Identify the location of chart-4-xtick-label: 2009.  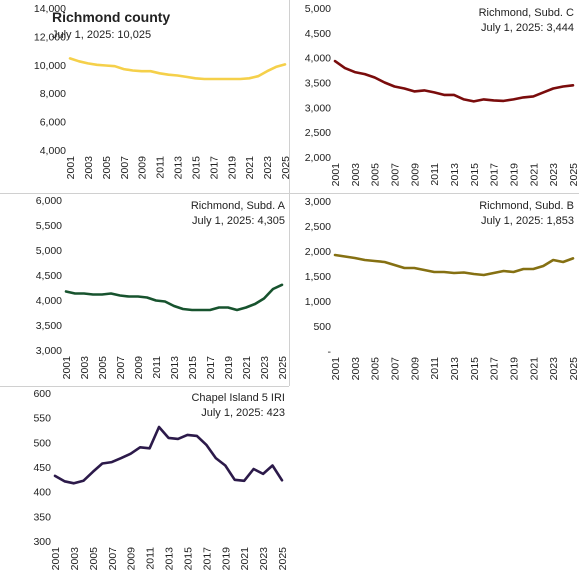
(132, 559).